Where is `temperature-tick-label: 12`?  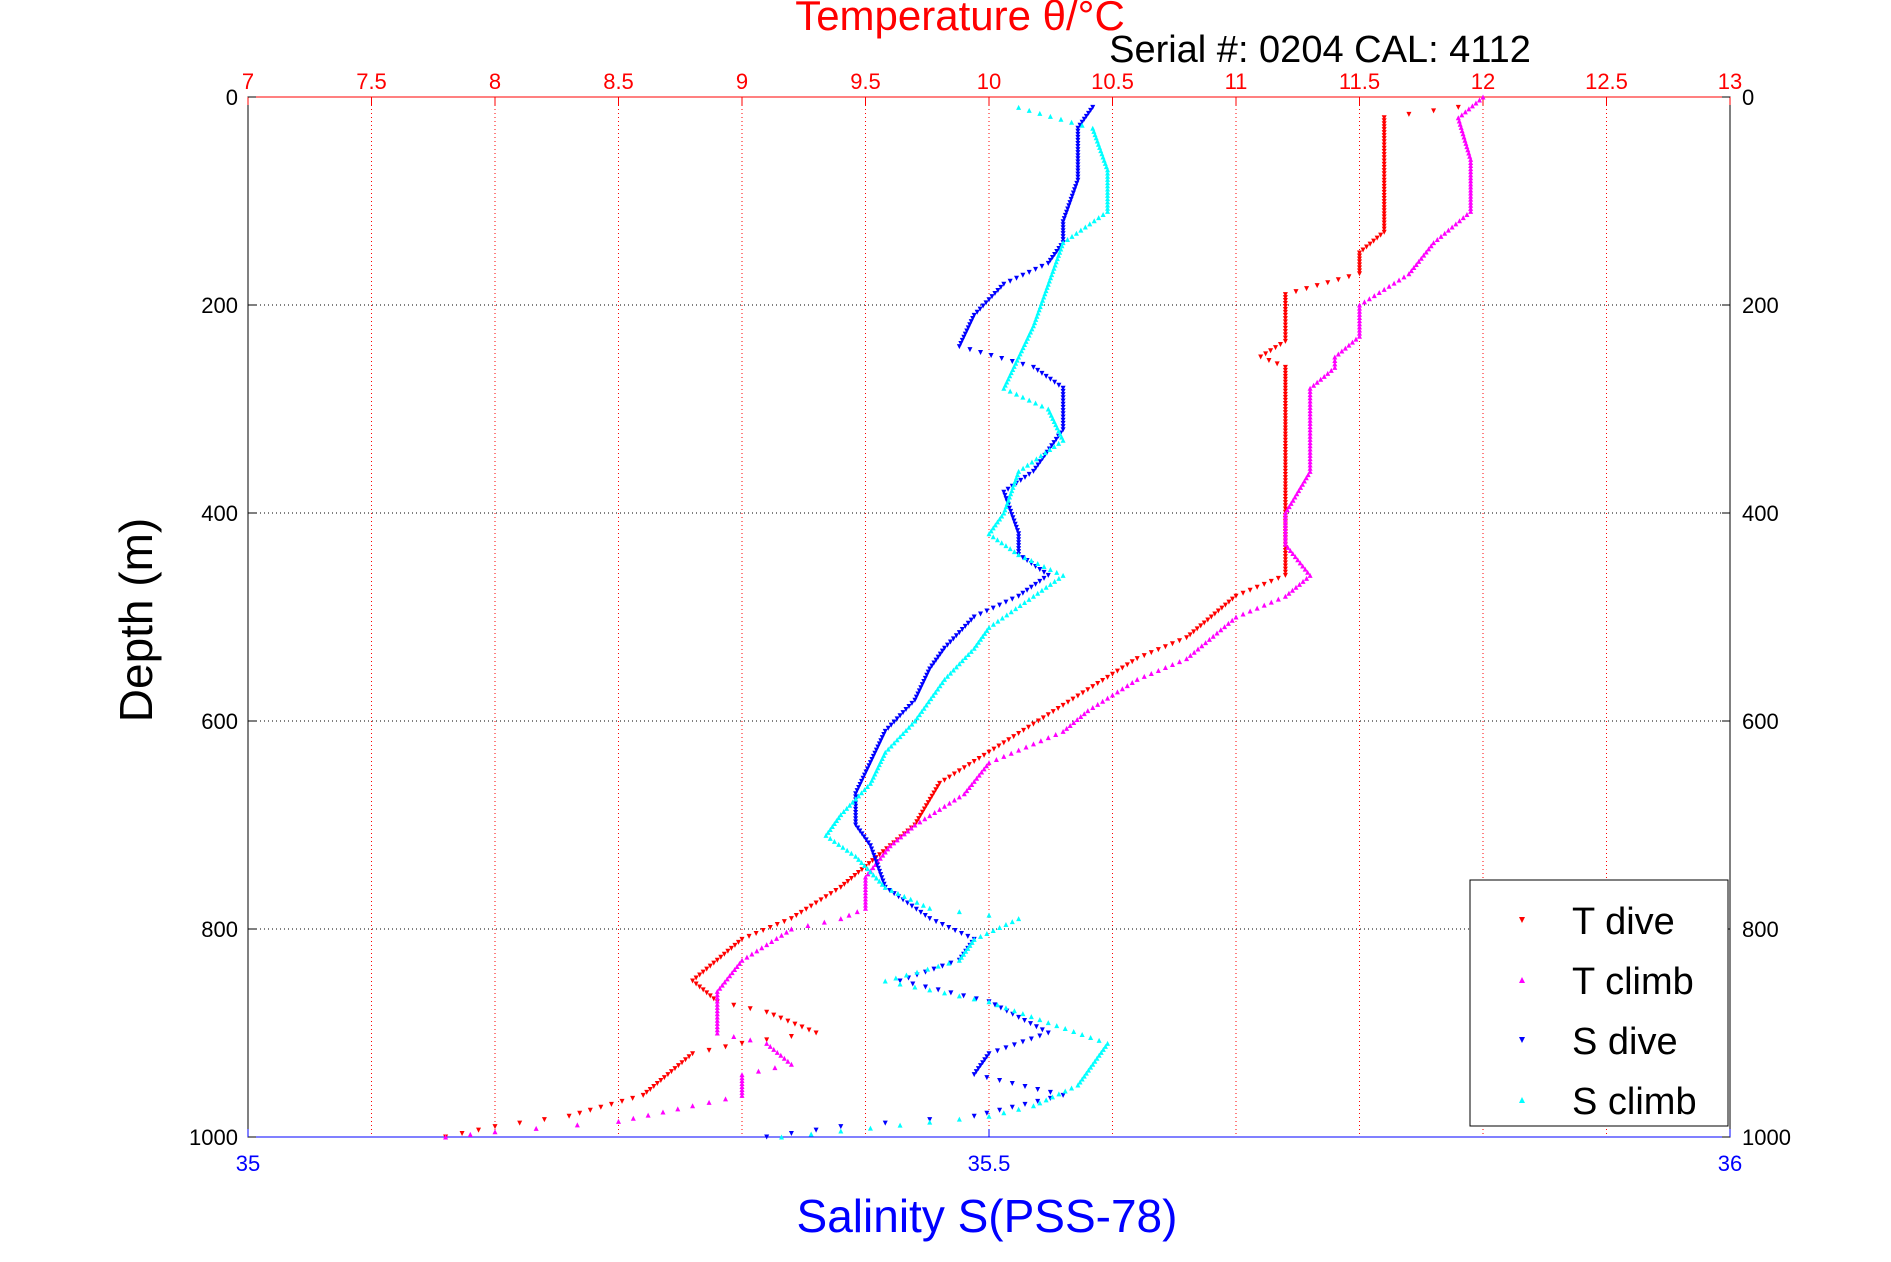
temperature-tick-label: 12 is located at coordinates (1483, 81).